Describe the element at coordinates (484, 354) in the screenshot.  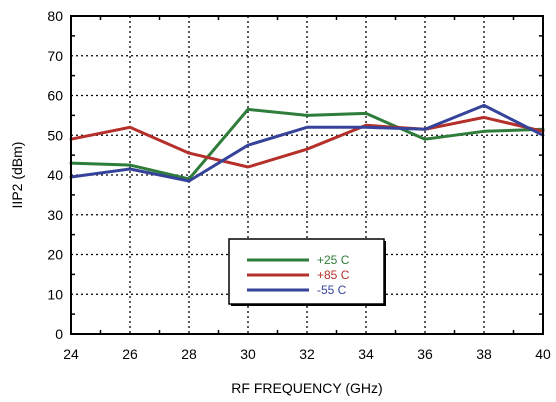
I see `x-tick-label: 38` at that location.